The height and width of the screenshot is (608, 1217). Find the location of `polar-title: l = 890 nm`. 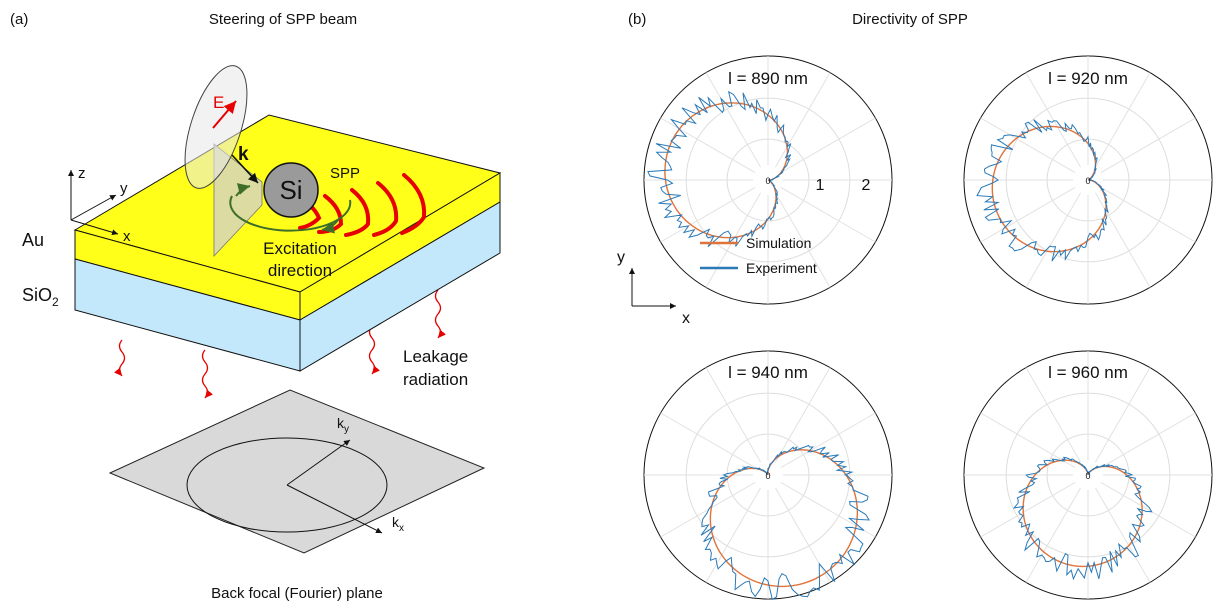

polar-title: l = 890 nm is located at coordinates (768, 78).